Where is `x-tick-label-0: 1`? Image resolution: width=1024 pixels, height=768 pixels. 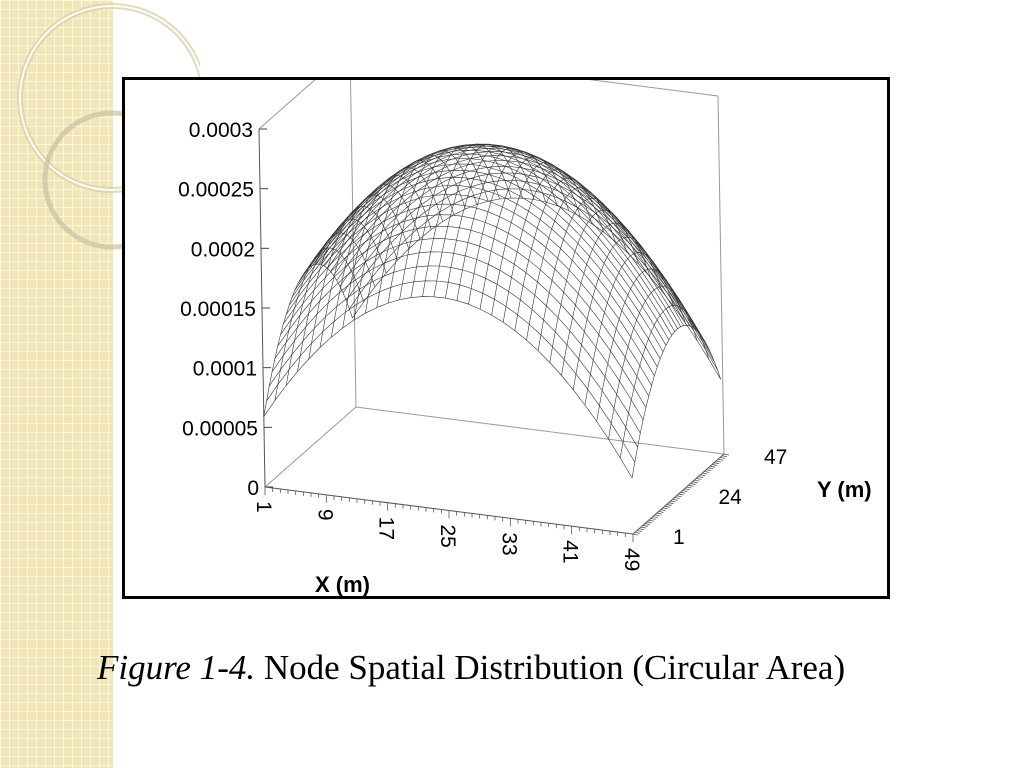
x-tick-label-0: 1 is located at coordinates (263, 507).